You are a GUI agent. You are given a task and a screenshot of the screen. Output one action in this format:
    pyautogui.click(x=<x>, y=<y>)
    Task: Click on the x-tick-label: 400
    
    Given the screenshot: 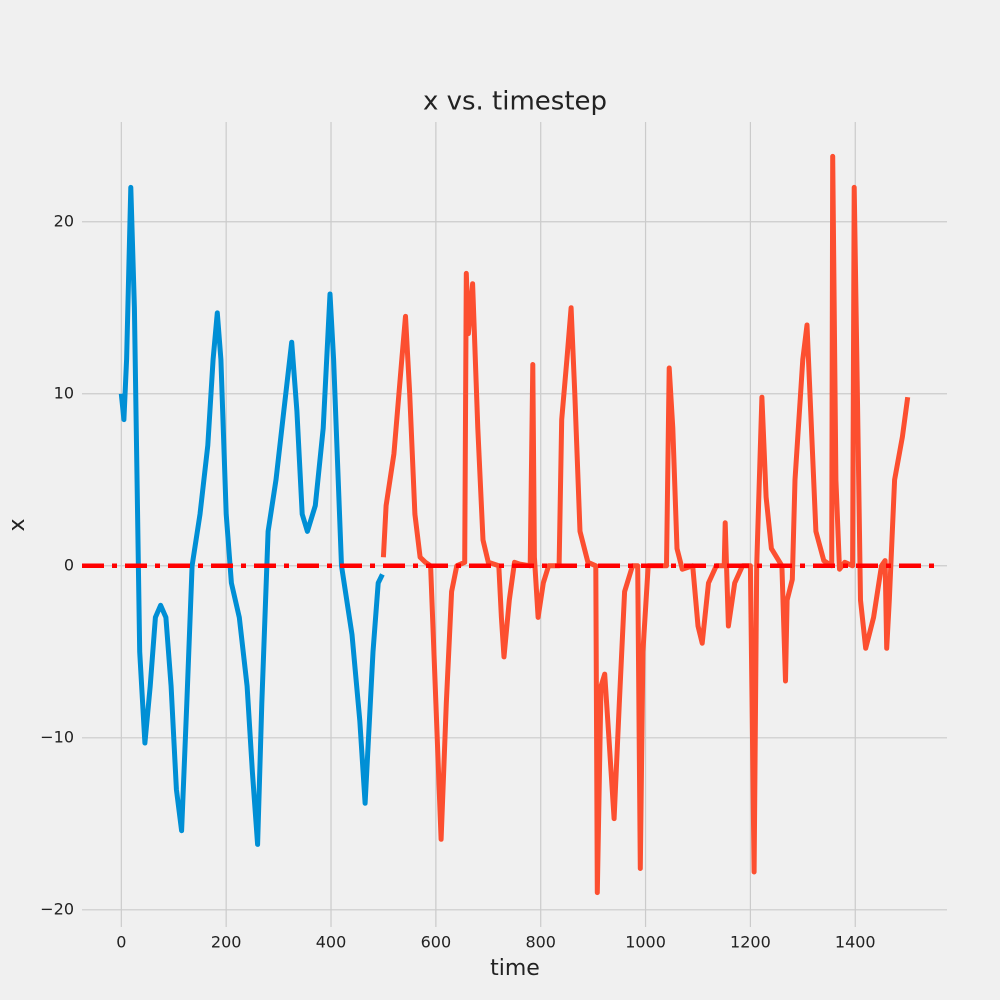 What is the action you would take?
    pyautogui.click(x=331, y=942)
    